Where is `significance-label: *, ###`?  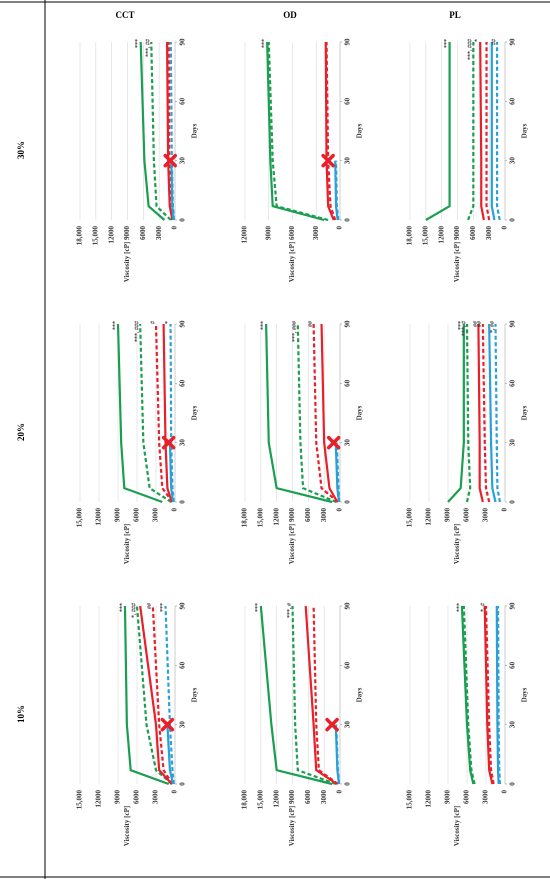 significance-label: *, ### is located at coordinates (134, 610).